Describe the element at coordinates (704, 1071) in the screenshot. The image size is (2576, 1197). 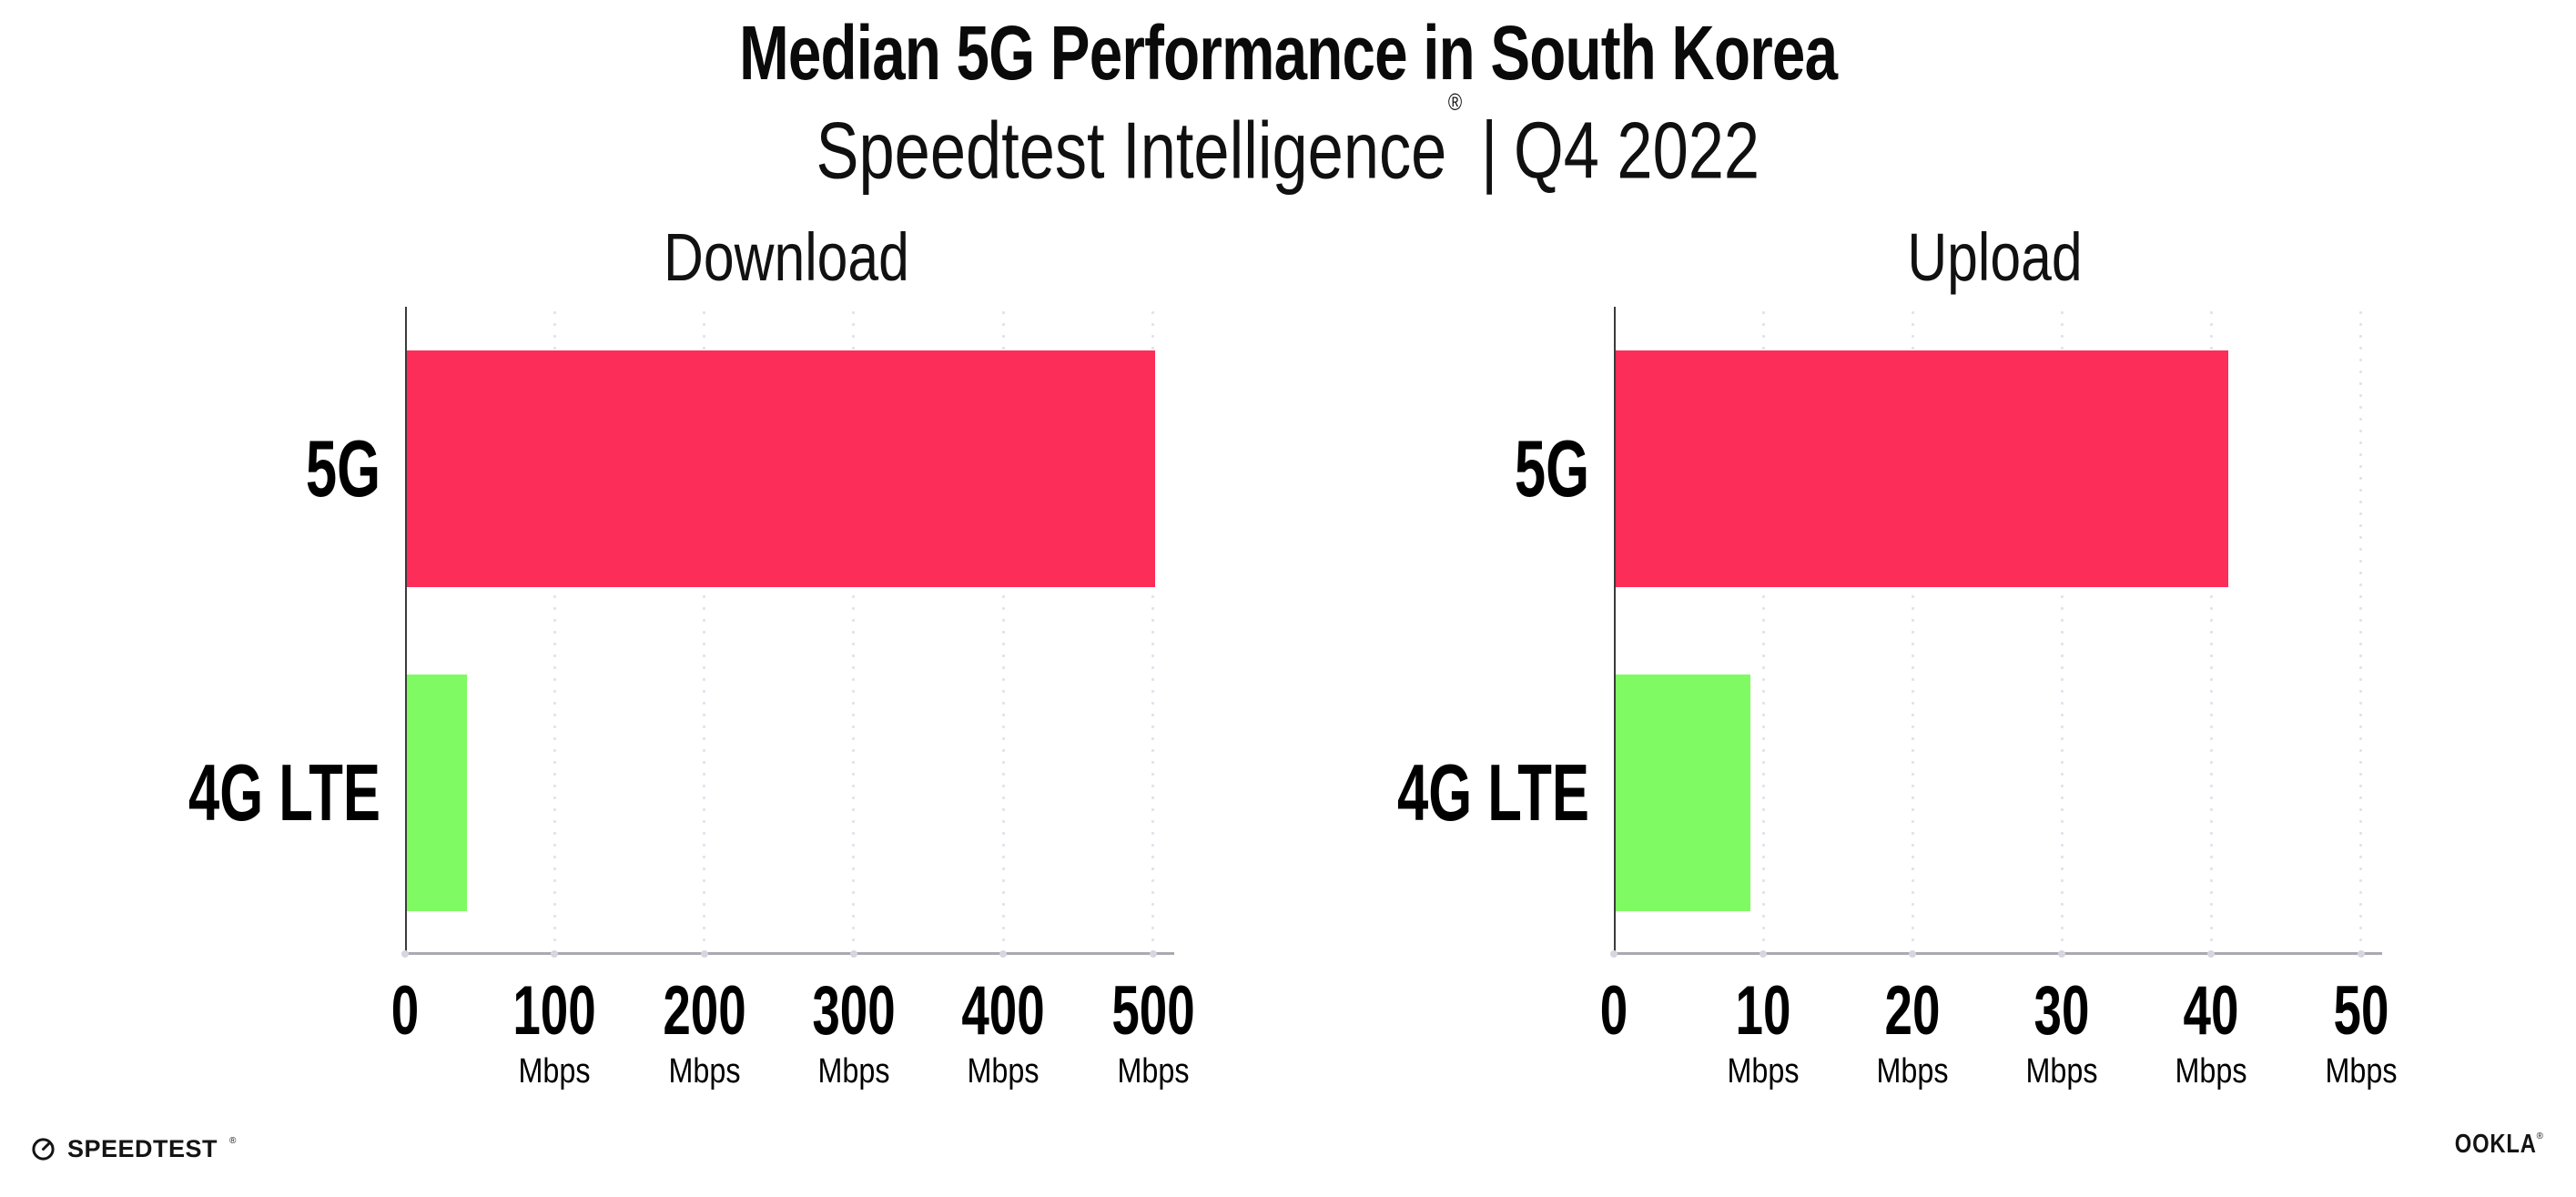
I see `x-tick-unit-200: Mbps` at that location.